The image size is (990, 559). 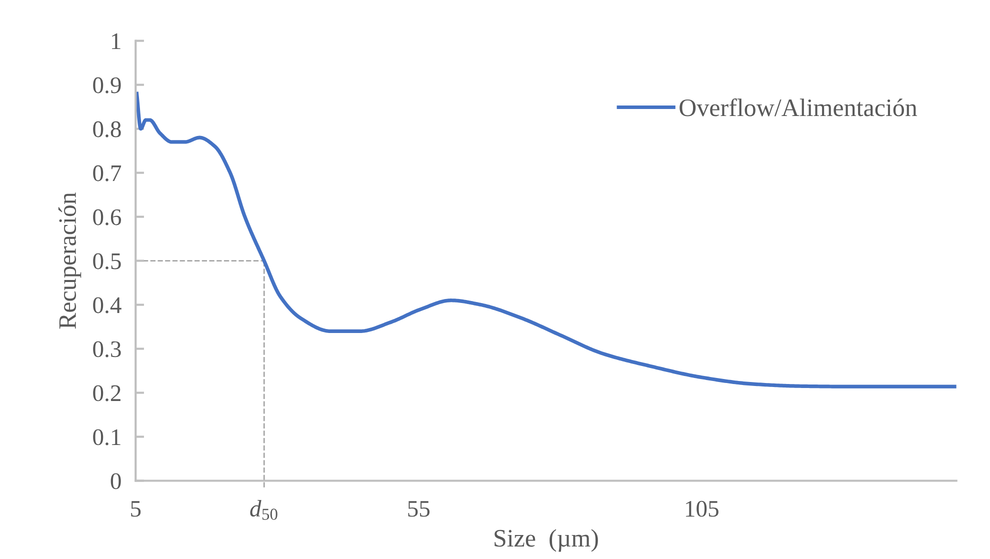 What do you see at coordinates (702, 508) in the screenshot?
I see `x-tick-label: 105` at bounding box center [702, 508].